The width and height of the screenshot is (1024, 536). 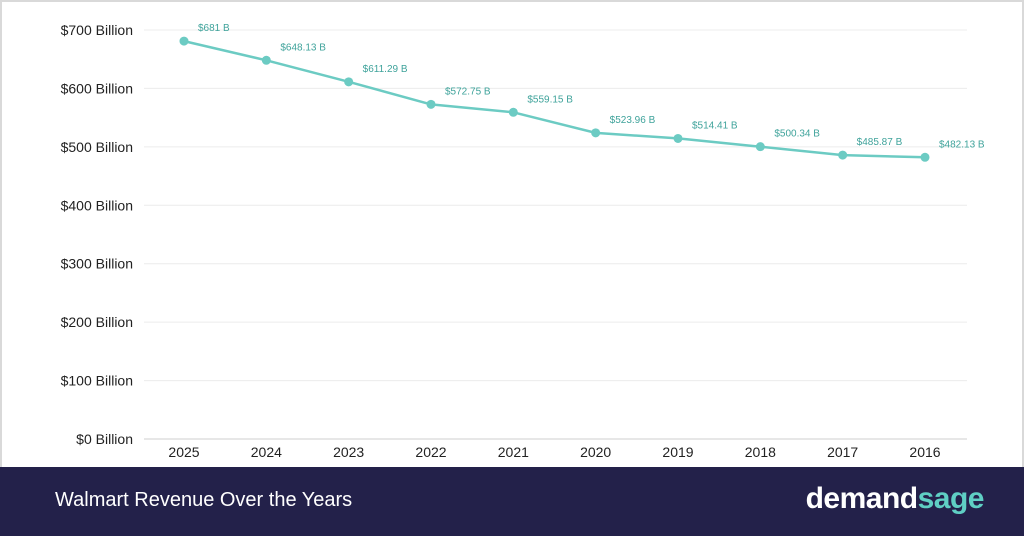 I want to click on x-tick-label: 2018, so click(x=760, y=452).